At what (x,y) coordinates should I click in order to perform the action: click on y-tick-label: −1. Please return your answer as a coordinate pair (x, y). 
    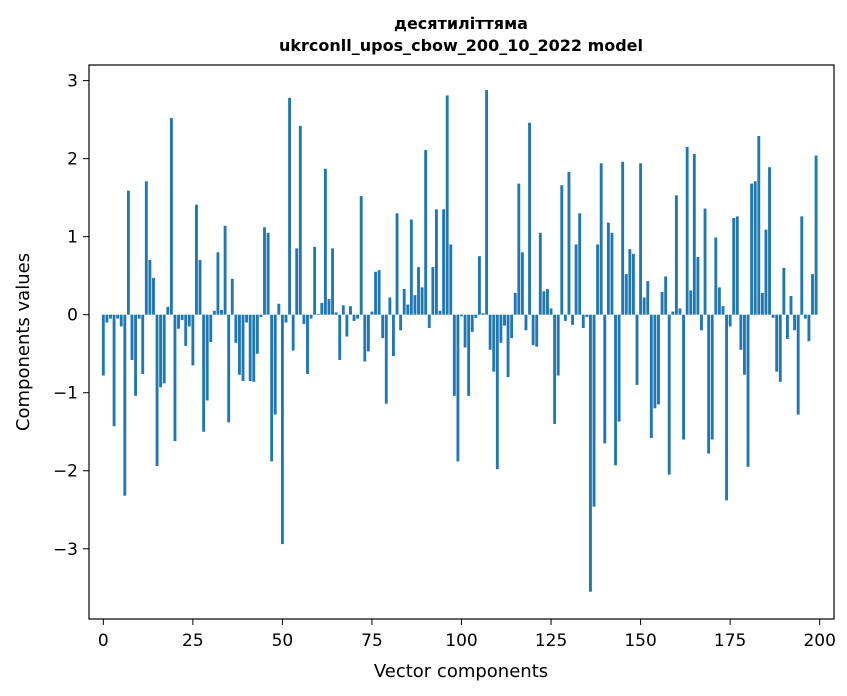
    Looking at the image, I should click on (65, 394).